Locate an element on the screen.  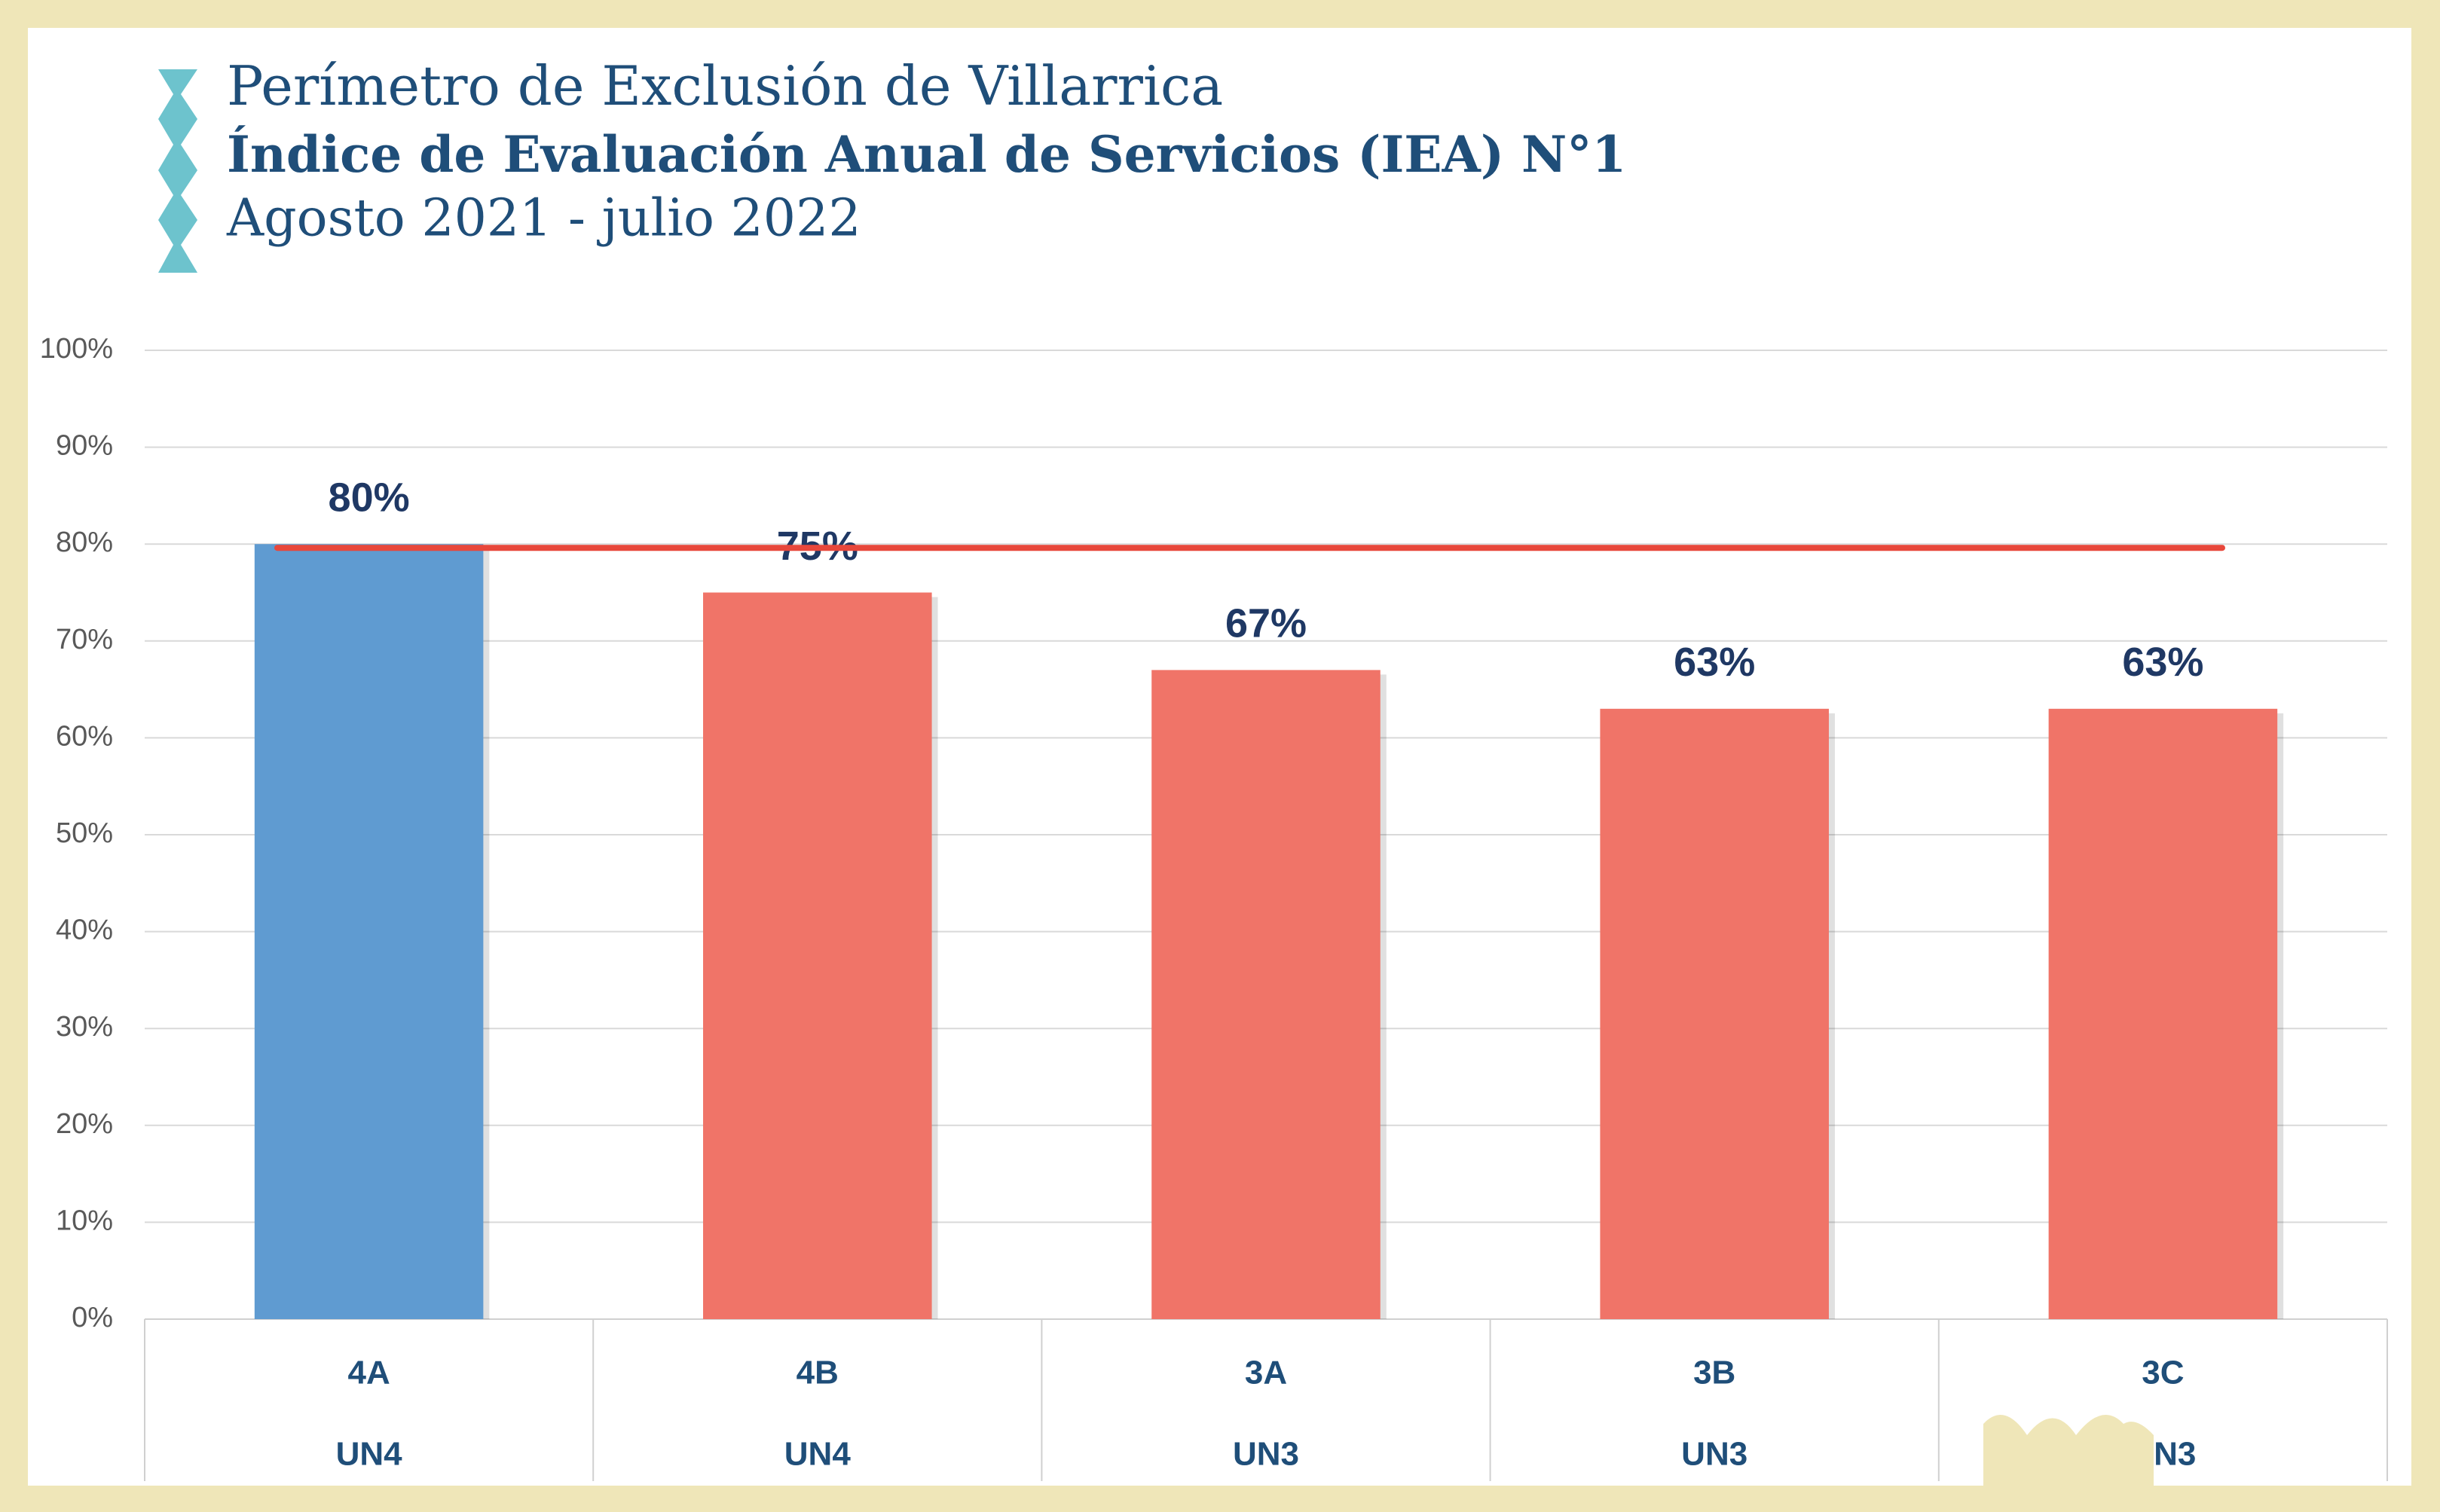
y-tick-label: 70% is located at coordinates (84, 639).